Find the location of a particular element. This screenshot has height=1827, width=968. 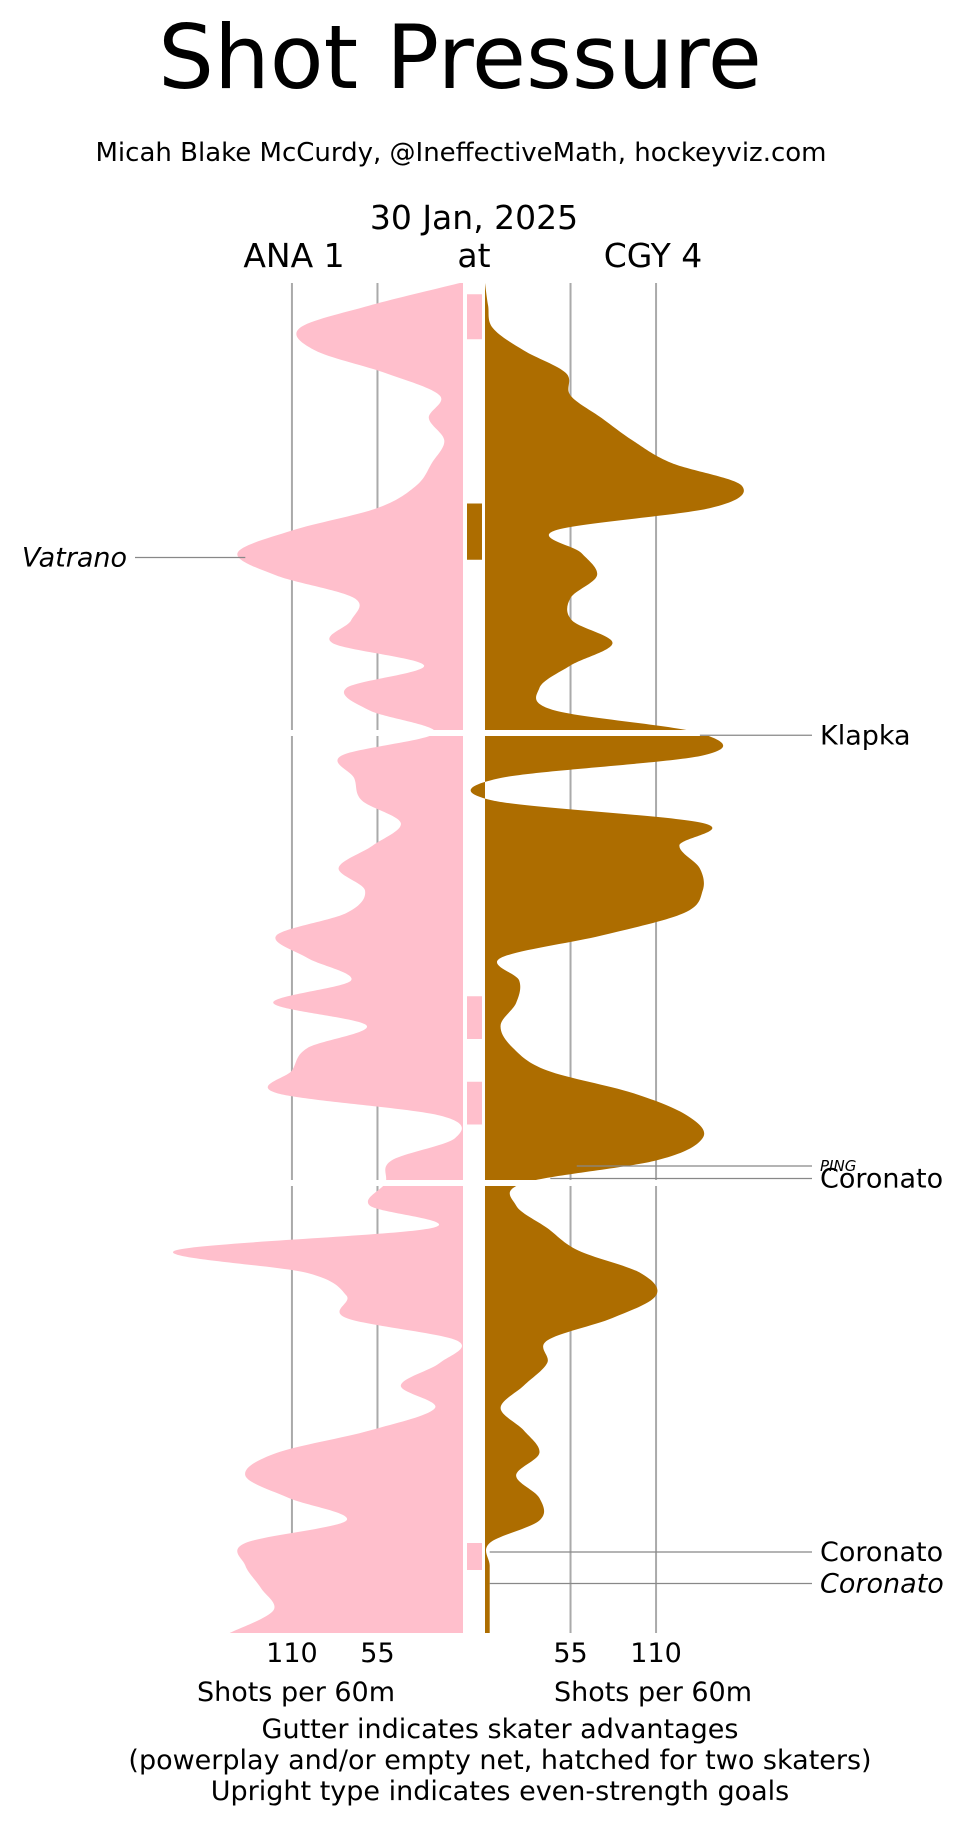

at-label: at is located at coordinates (473, 255).